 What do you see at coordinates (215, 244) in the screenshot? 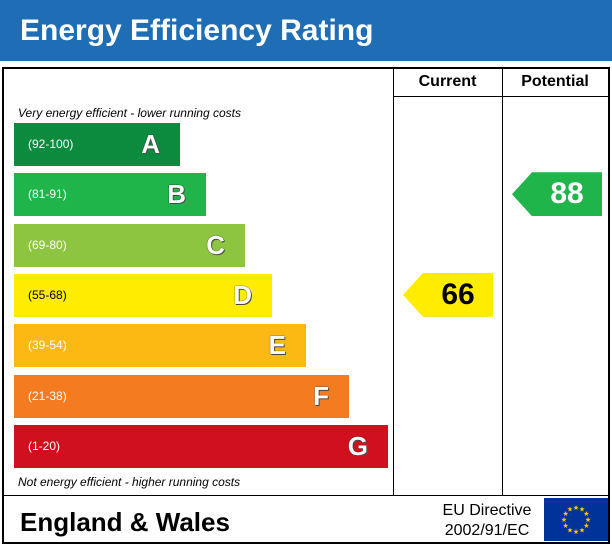
I see `band-letter: C` at bounding box center [215, 244].